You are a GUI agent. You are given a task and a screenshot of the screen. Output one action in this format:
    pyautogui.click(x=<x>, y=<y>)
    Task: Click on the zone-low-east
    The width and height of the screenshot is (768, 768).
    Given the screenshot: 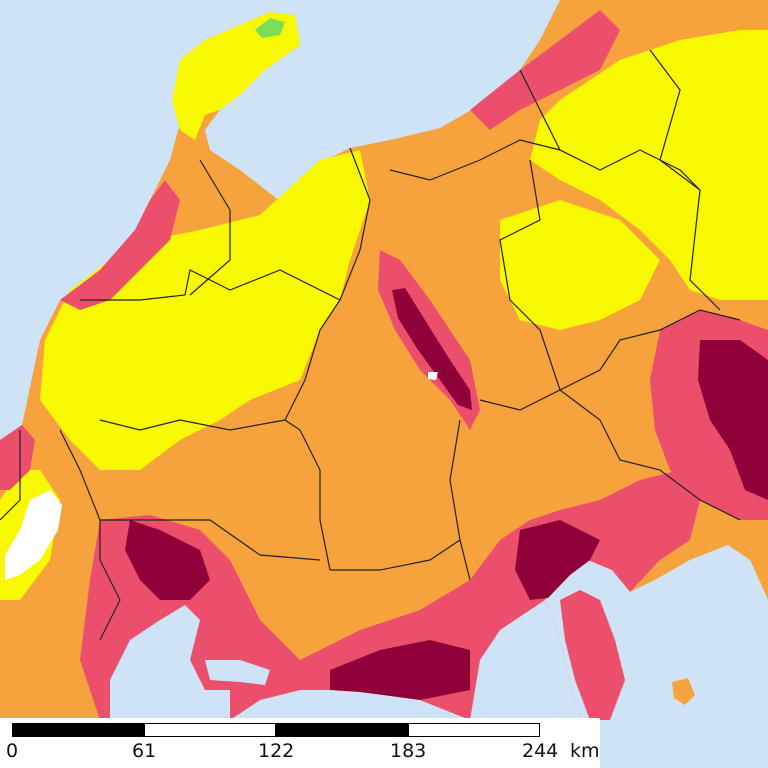 What is the action you would take?
    pyautogui.click(x=580, y=265)
    